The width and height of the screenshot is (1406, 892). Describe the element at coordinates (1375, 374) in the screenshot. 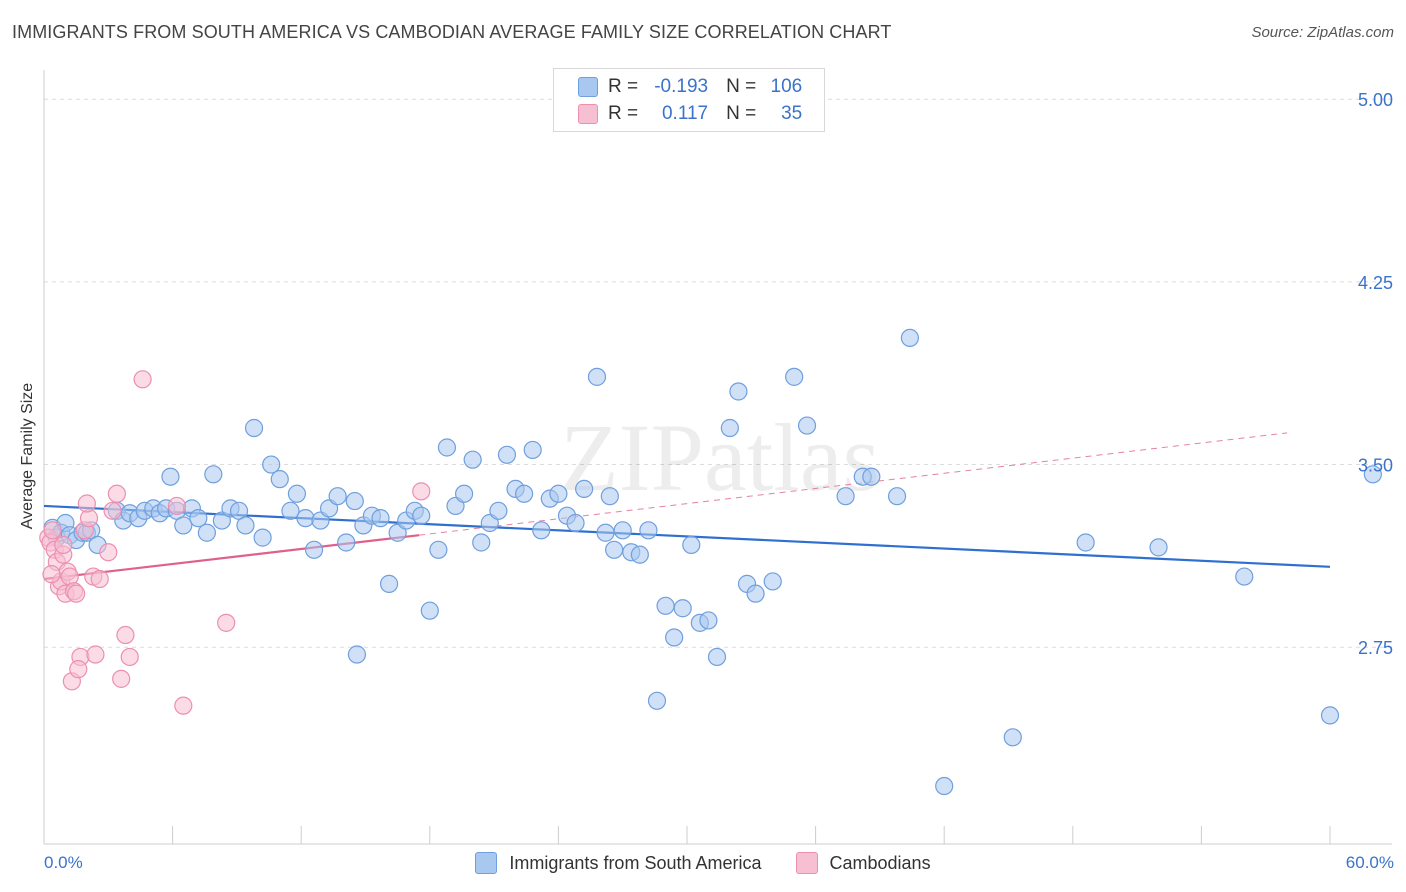

I see `y-tick-labels: 2.75 3.50 4.25 5.00` at that location.